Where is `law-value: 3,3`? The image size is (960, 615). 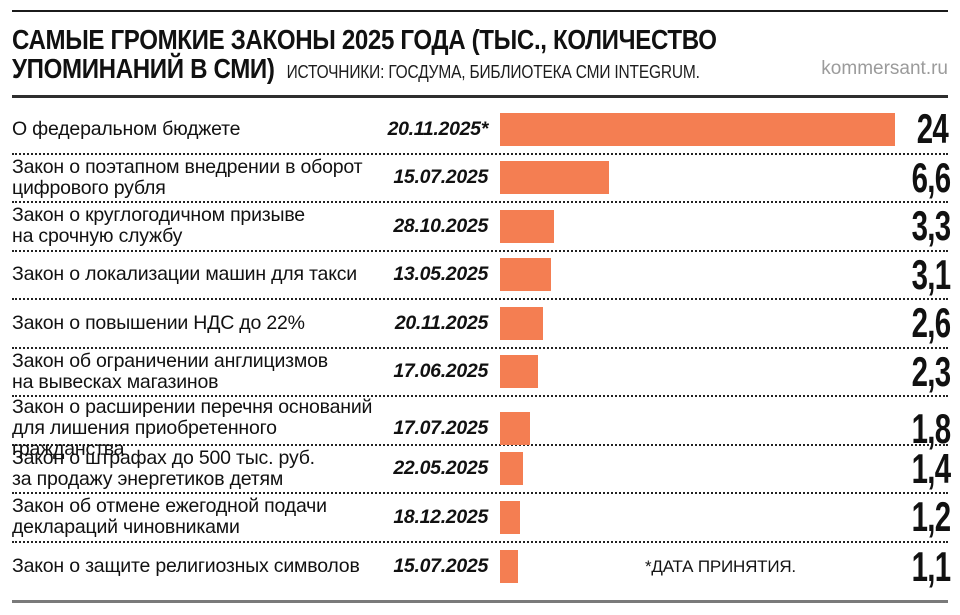
law-value: 3,3 is located at coordinates (931, 226).